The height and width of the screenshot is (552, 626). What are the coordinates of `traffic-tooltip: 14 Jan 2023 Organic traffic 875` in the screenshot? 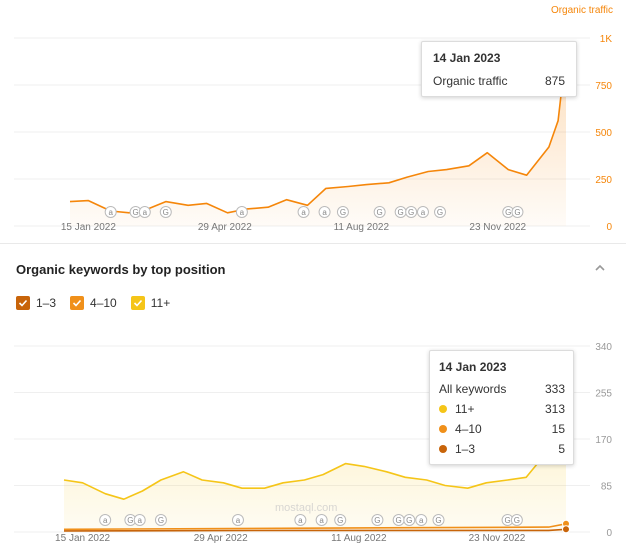 It's located at (499, 69).